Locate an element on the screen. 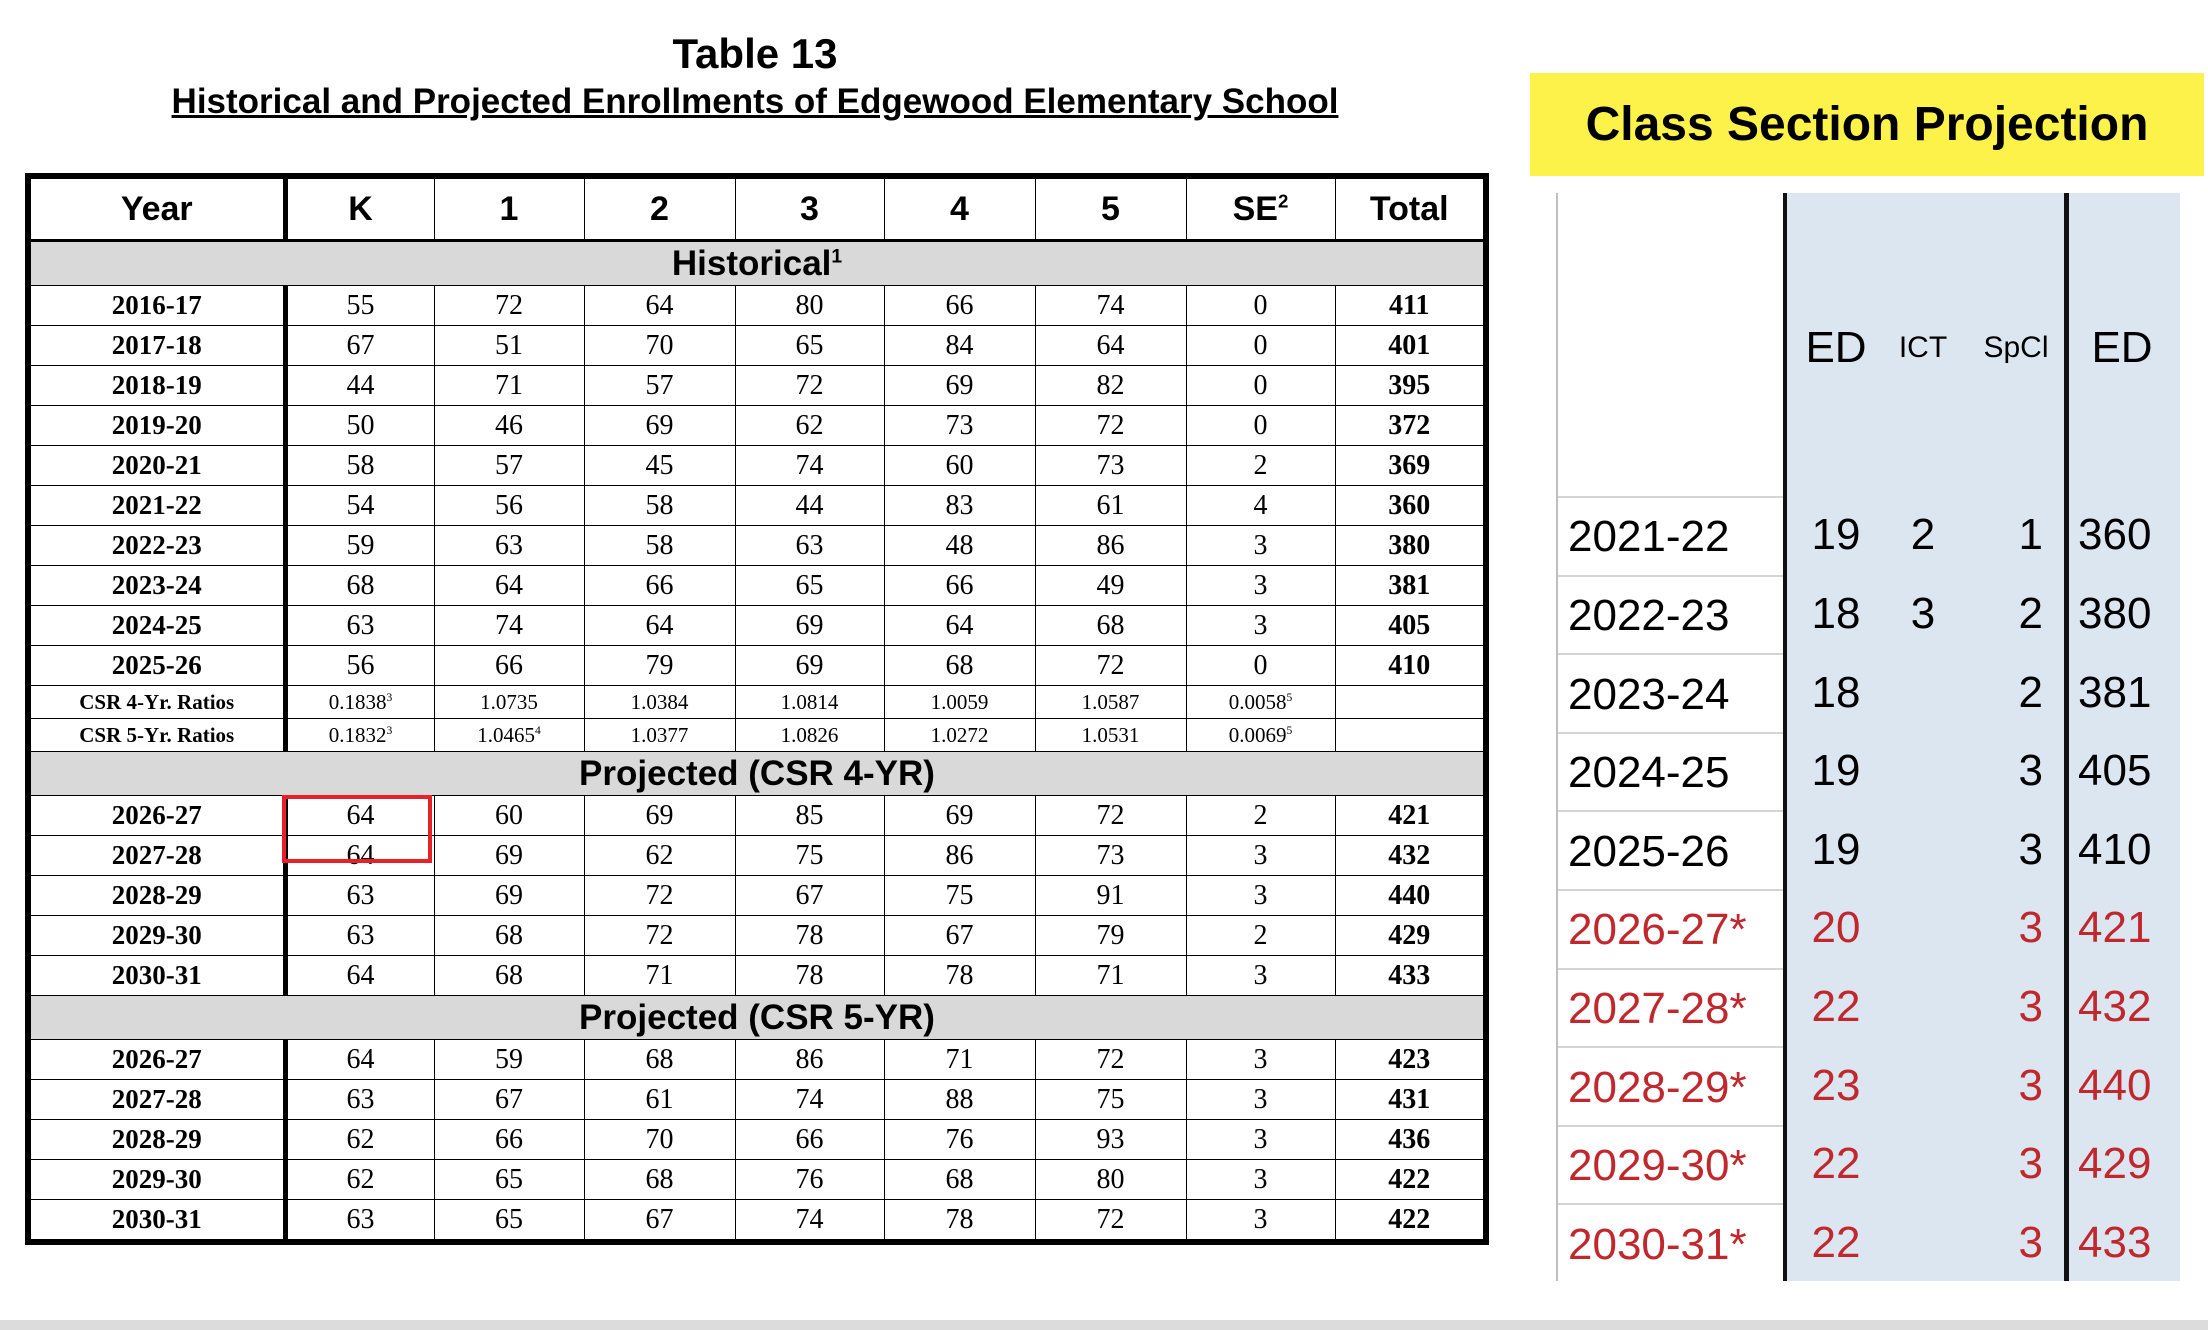 The width and height of the screenshot is (2208, 1330). highlight-box is located at coordinates (357, 829).